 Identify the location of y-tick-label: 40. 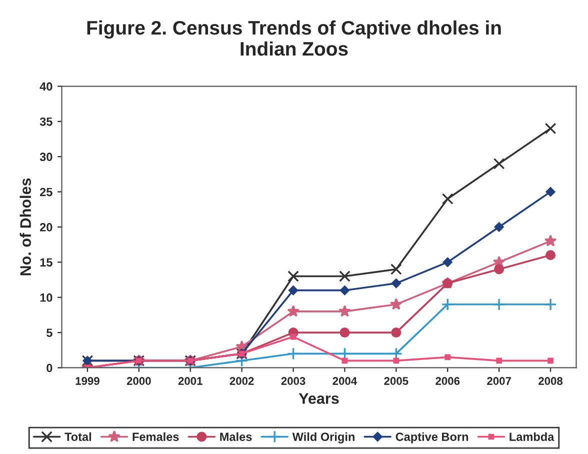
(46, 86).